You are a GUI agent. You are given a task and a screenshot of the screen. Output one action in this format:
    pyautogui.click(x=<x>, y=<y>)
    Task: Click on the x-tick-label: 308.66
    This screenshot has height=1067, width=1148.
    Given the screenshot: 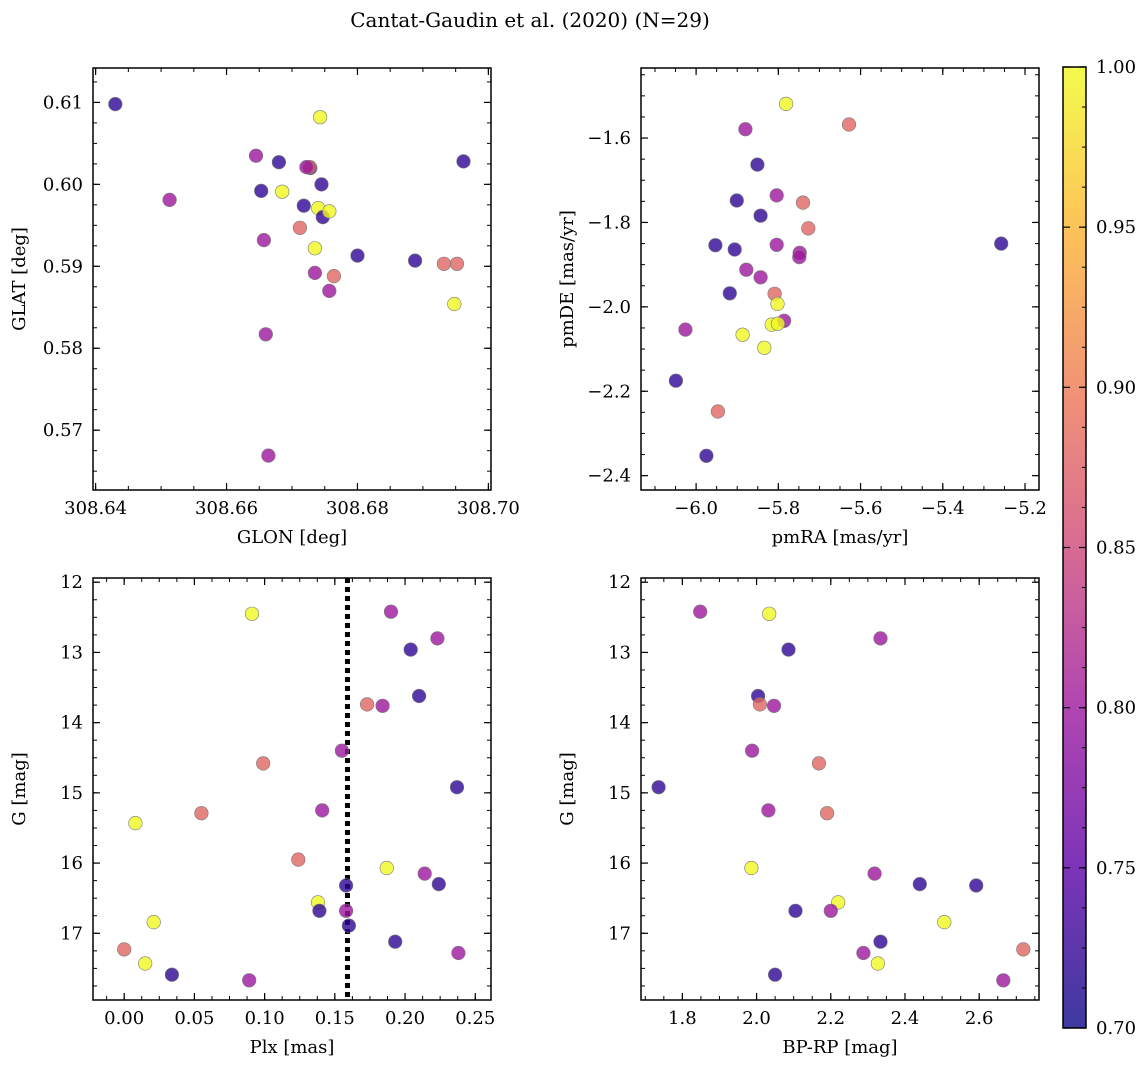 What is the action you would take?
    pyautogui.click(x=226, y=508)
    